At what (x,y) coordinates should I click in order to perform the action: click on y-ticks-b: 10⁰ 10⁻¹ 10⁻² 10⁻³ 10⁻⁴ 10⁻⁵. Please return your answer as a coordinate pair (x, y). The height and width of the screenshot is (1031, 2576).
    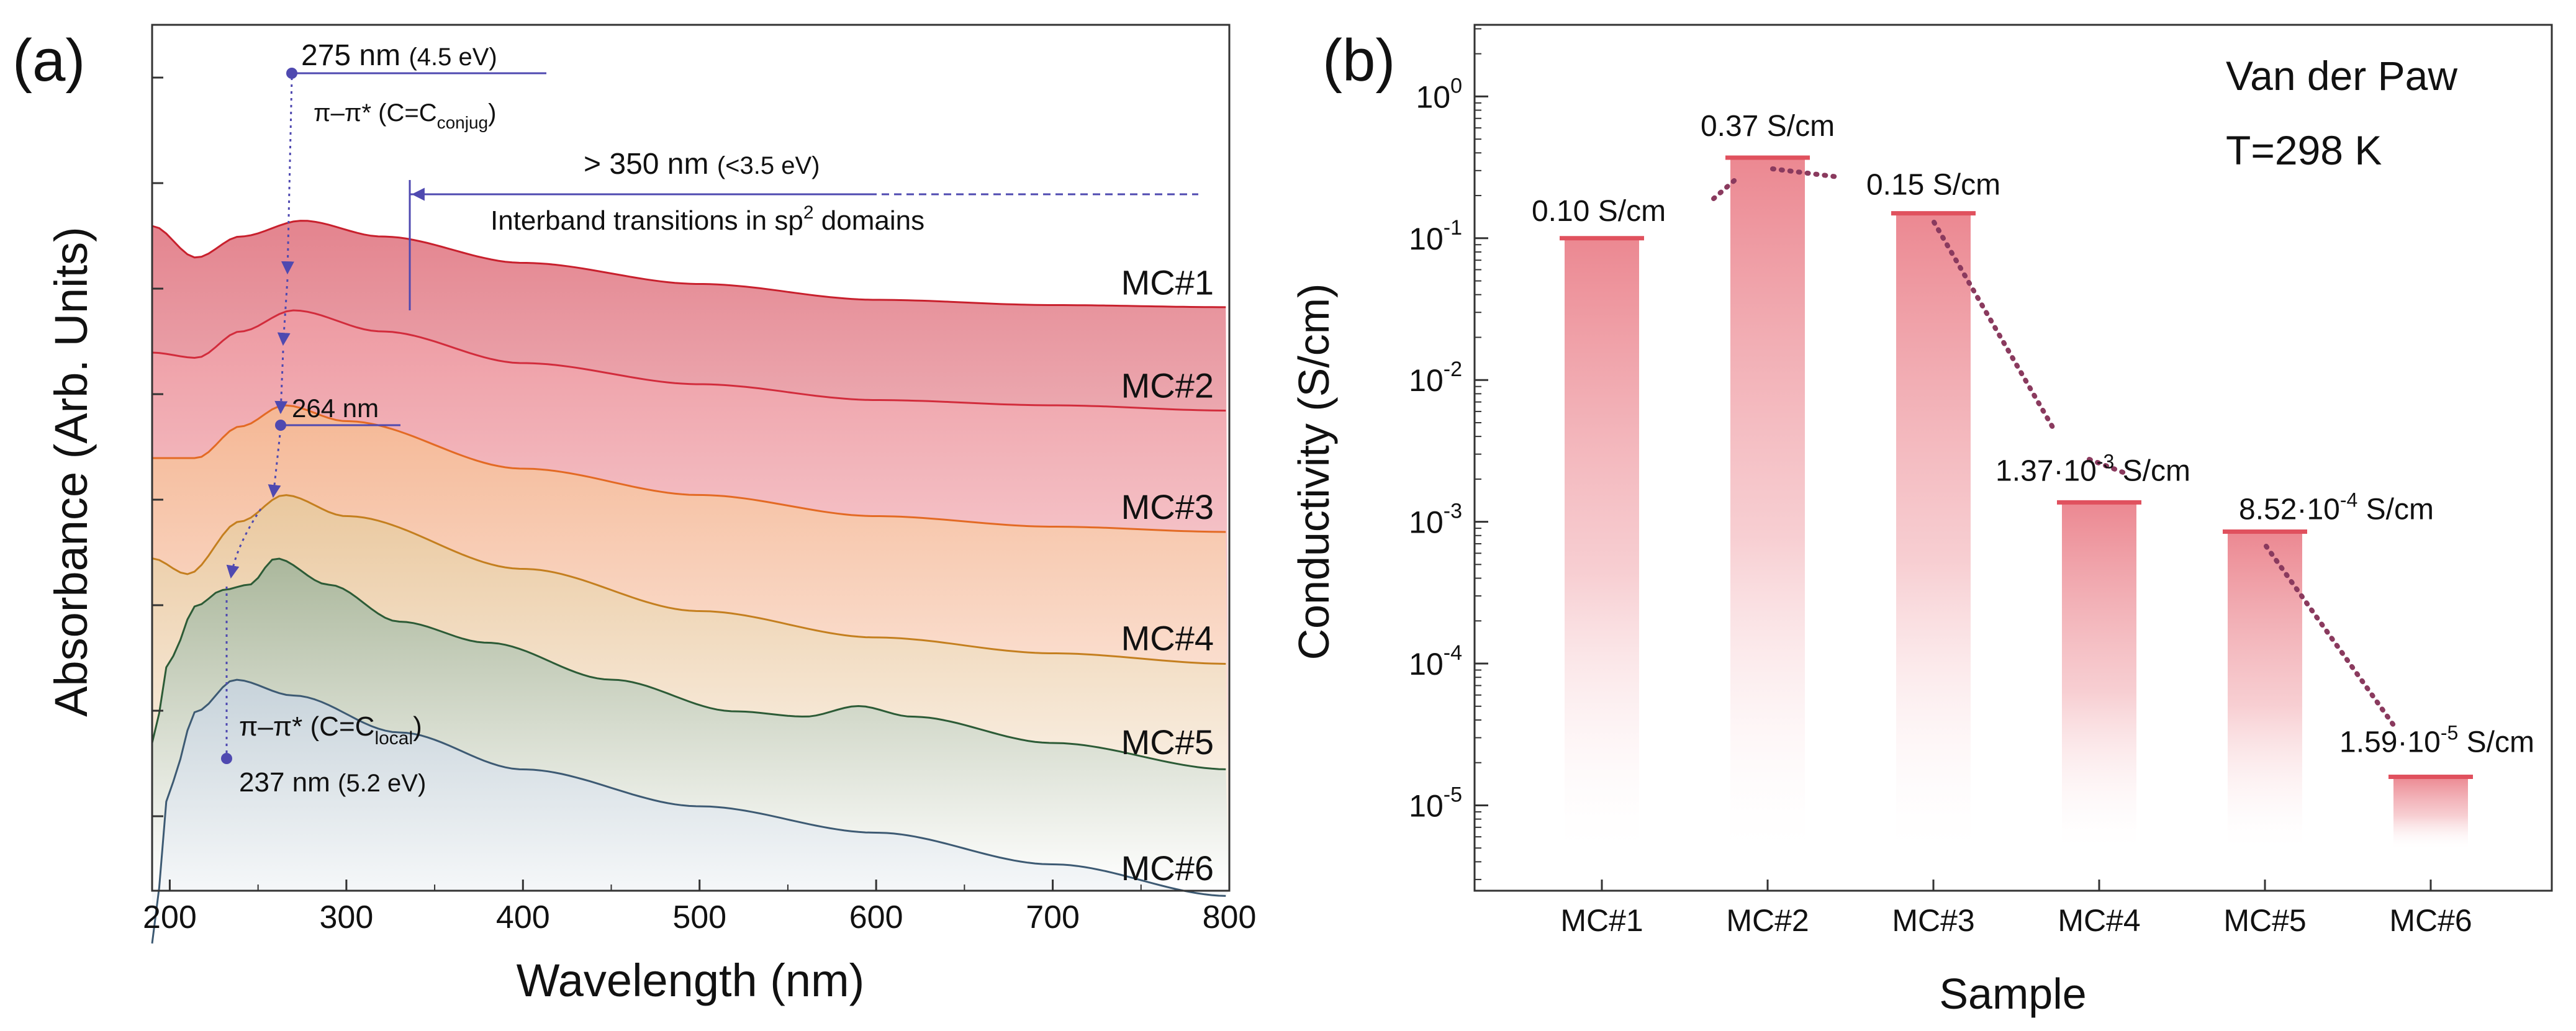
    Looking at the image, I should click on (1448, 454).